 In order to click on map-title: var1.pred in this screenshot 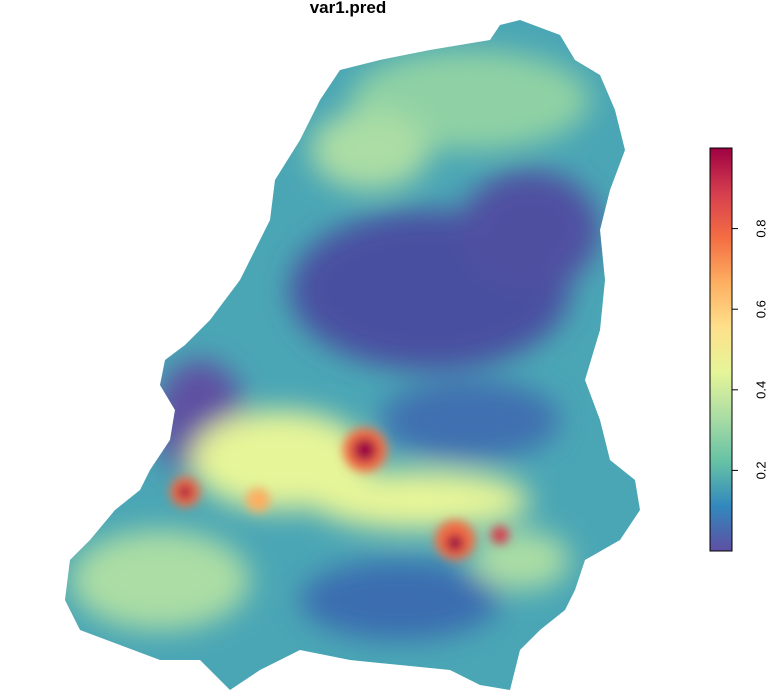, I will do `click(348, 8)`.